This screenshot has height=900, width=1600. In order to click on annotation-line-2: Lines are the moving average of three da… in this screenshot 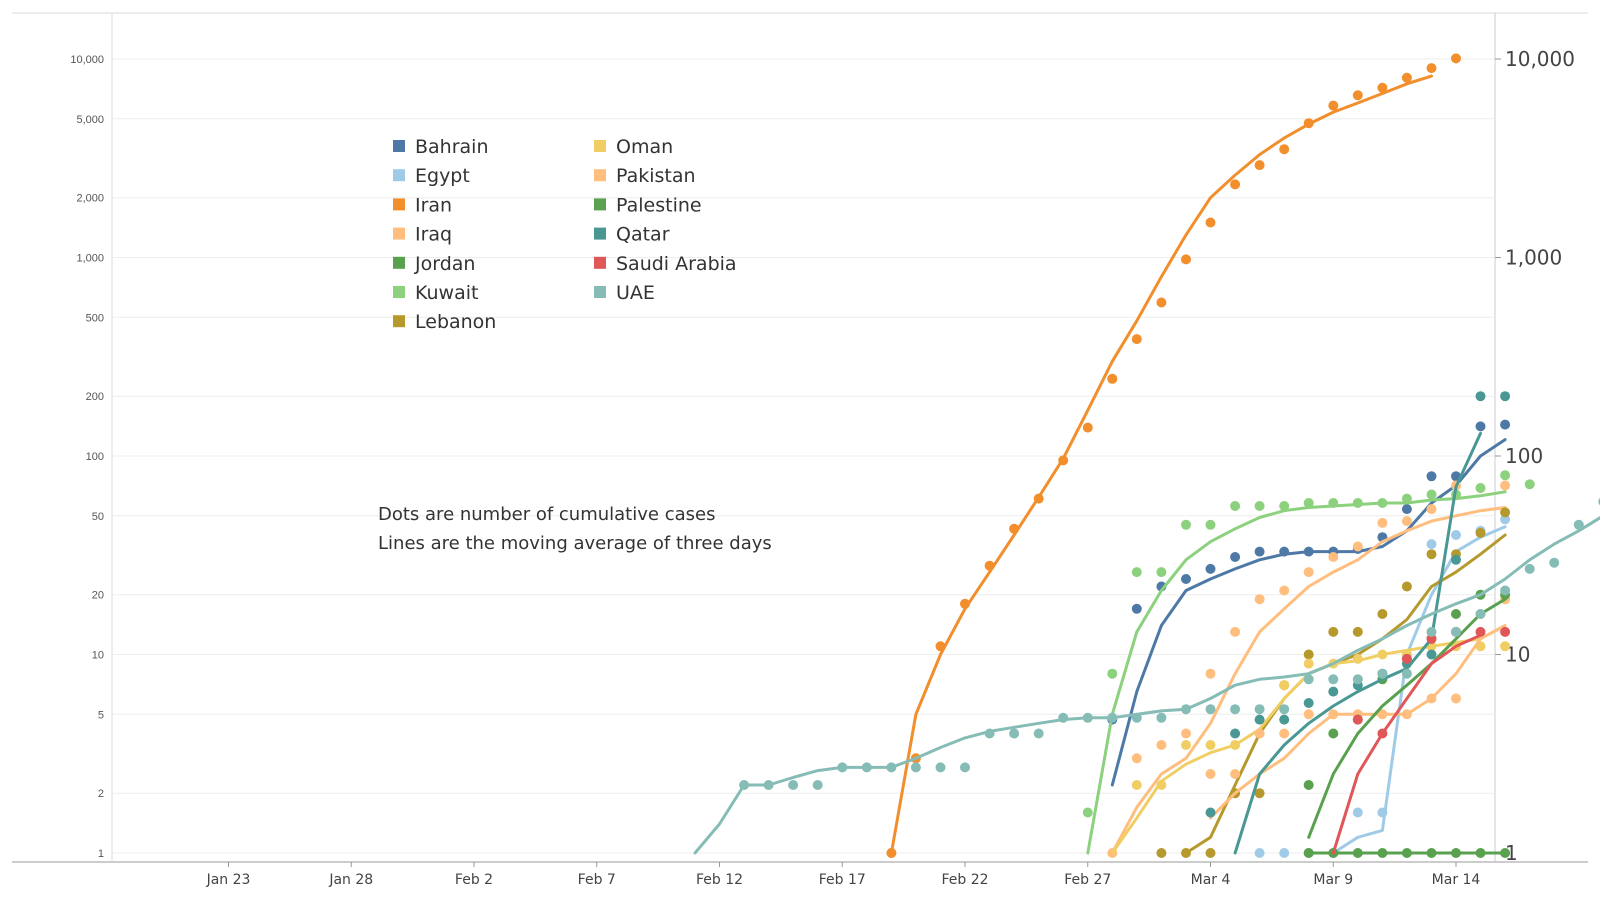, I will do `click(575, 543)`.